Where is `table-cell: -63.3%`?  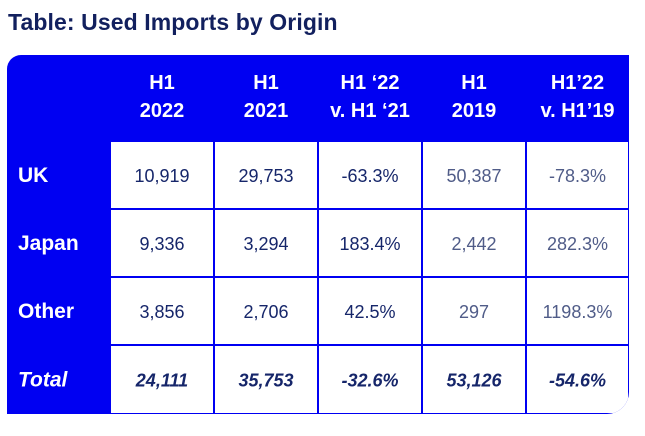 table-cell: -63.3% is located at coordinates (369, 176).